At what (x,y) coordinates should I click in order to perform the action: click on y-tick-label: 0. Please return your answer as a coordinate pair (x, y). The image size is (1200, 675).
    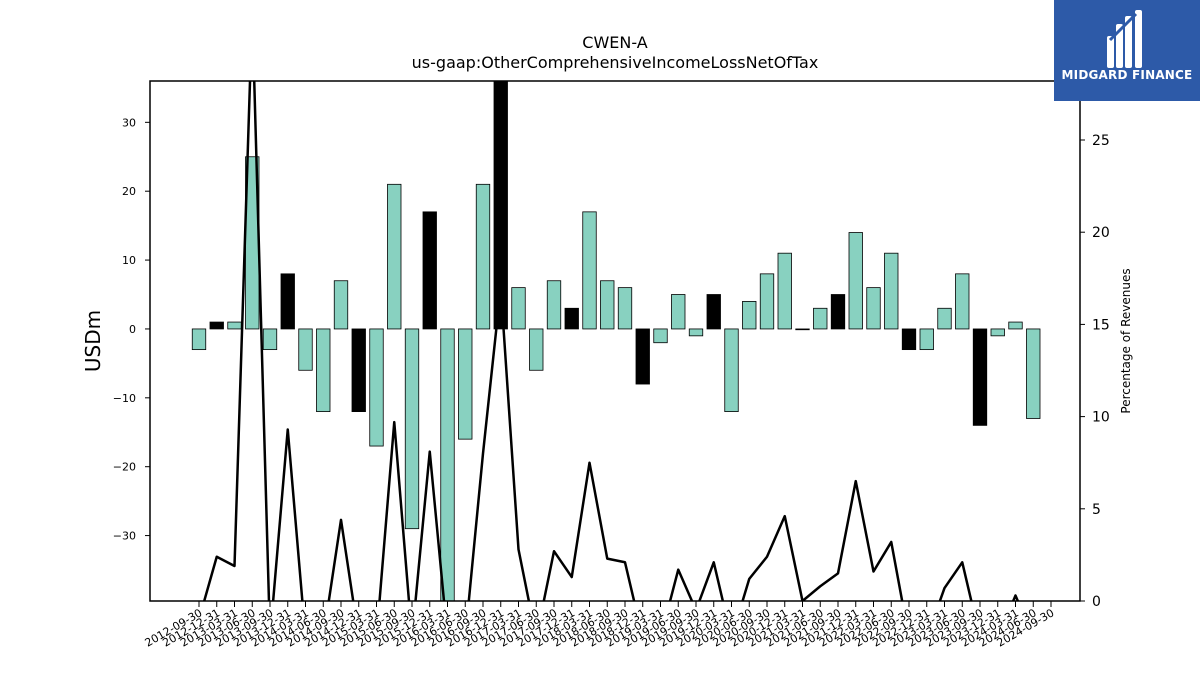
    Looking at the image, I should click on (132, 329).